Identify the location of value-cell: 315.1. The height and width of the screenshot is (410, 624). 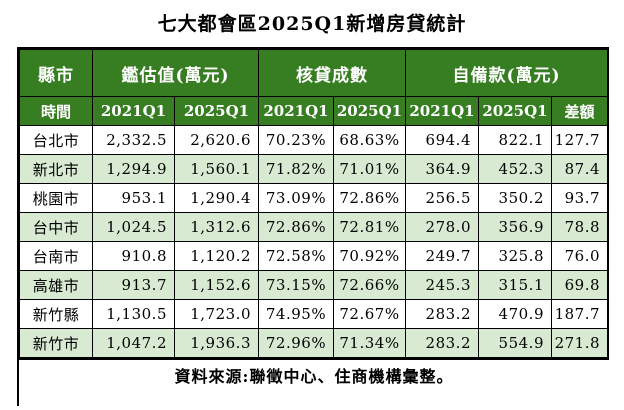
(515, 285).